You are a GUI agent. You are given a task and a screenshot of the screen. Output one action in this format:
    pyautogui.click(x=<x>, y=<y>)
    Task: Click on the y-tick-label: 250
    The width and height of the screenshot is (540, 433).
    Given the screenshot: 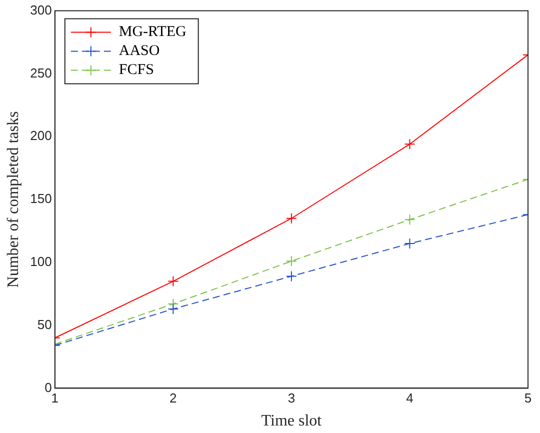 What is the action you would take?
    pyautogui.click(x=41, y=72)
    